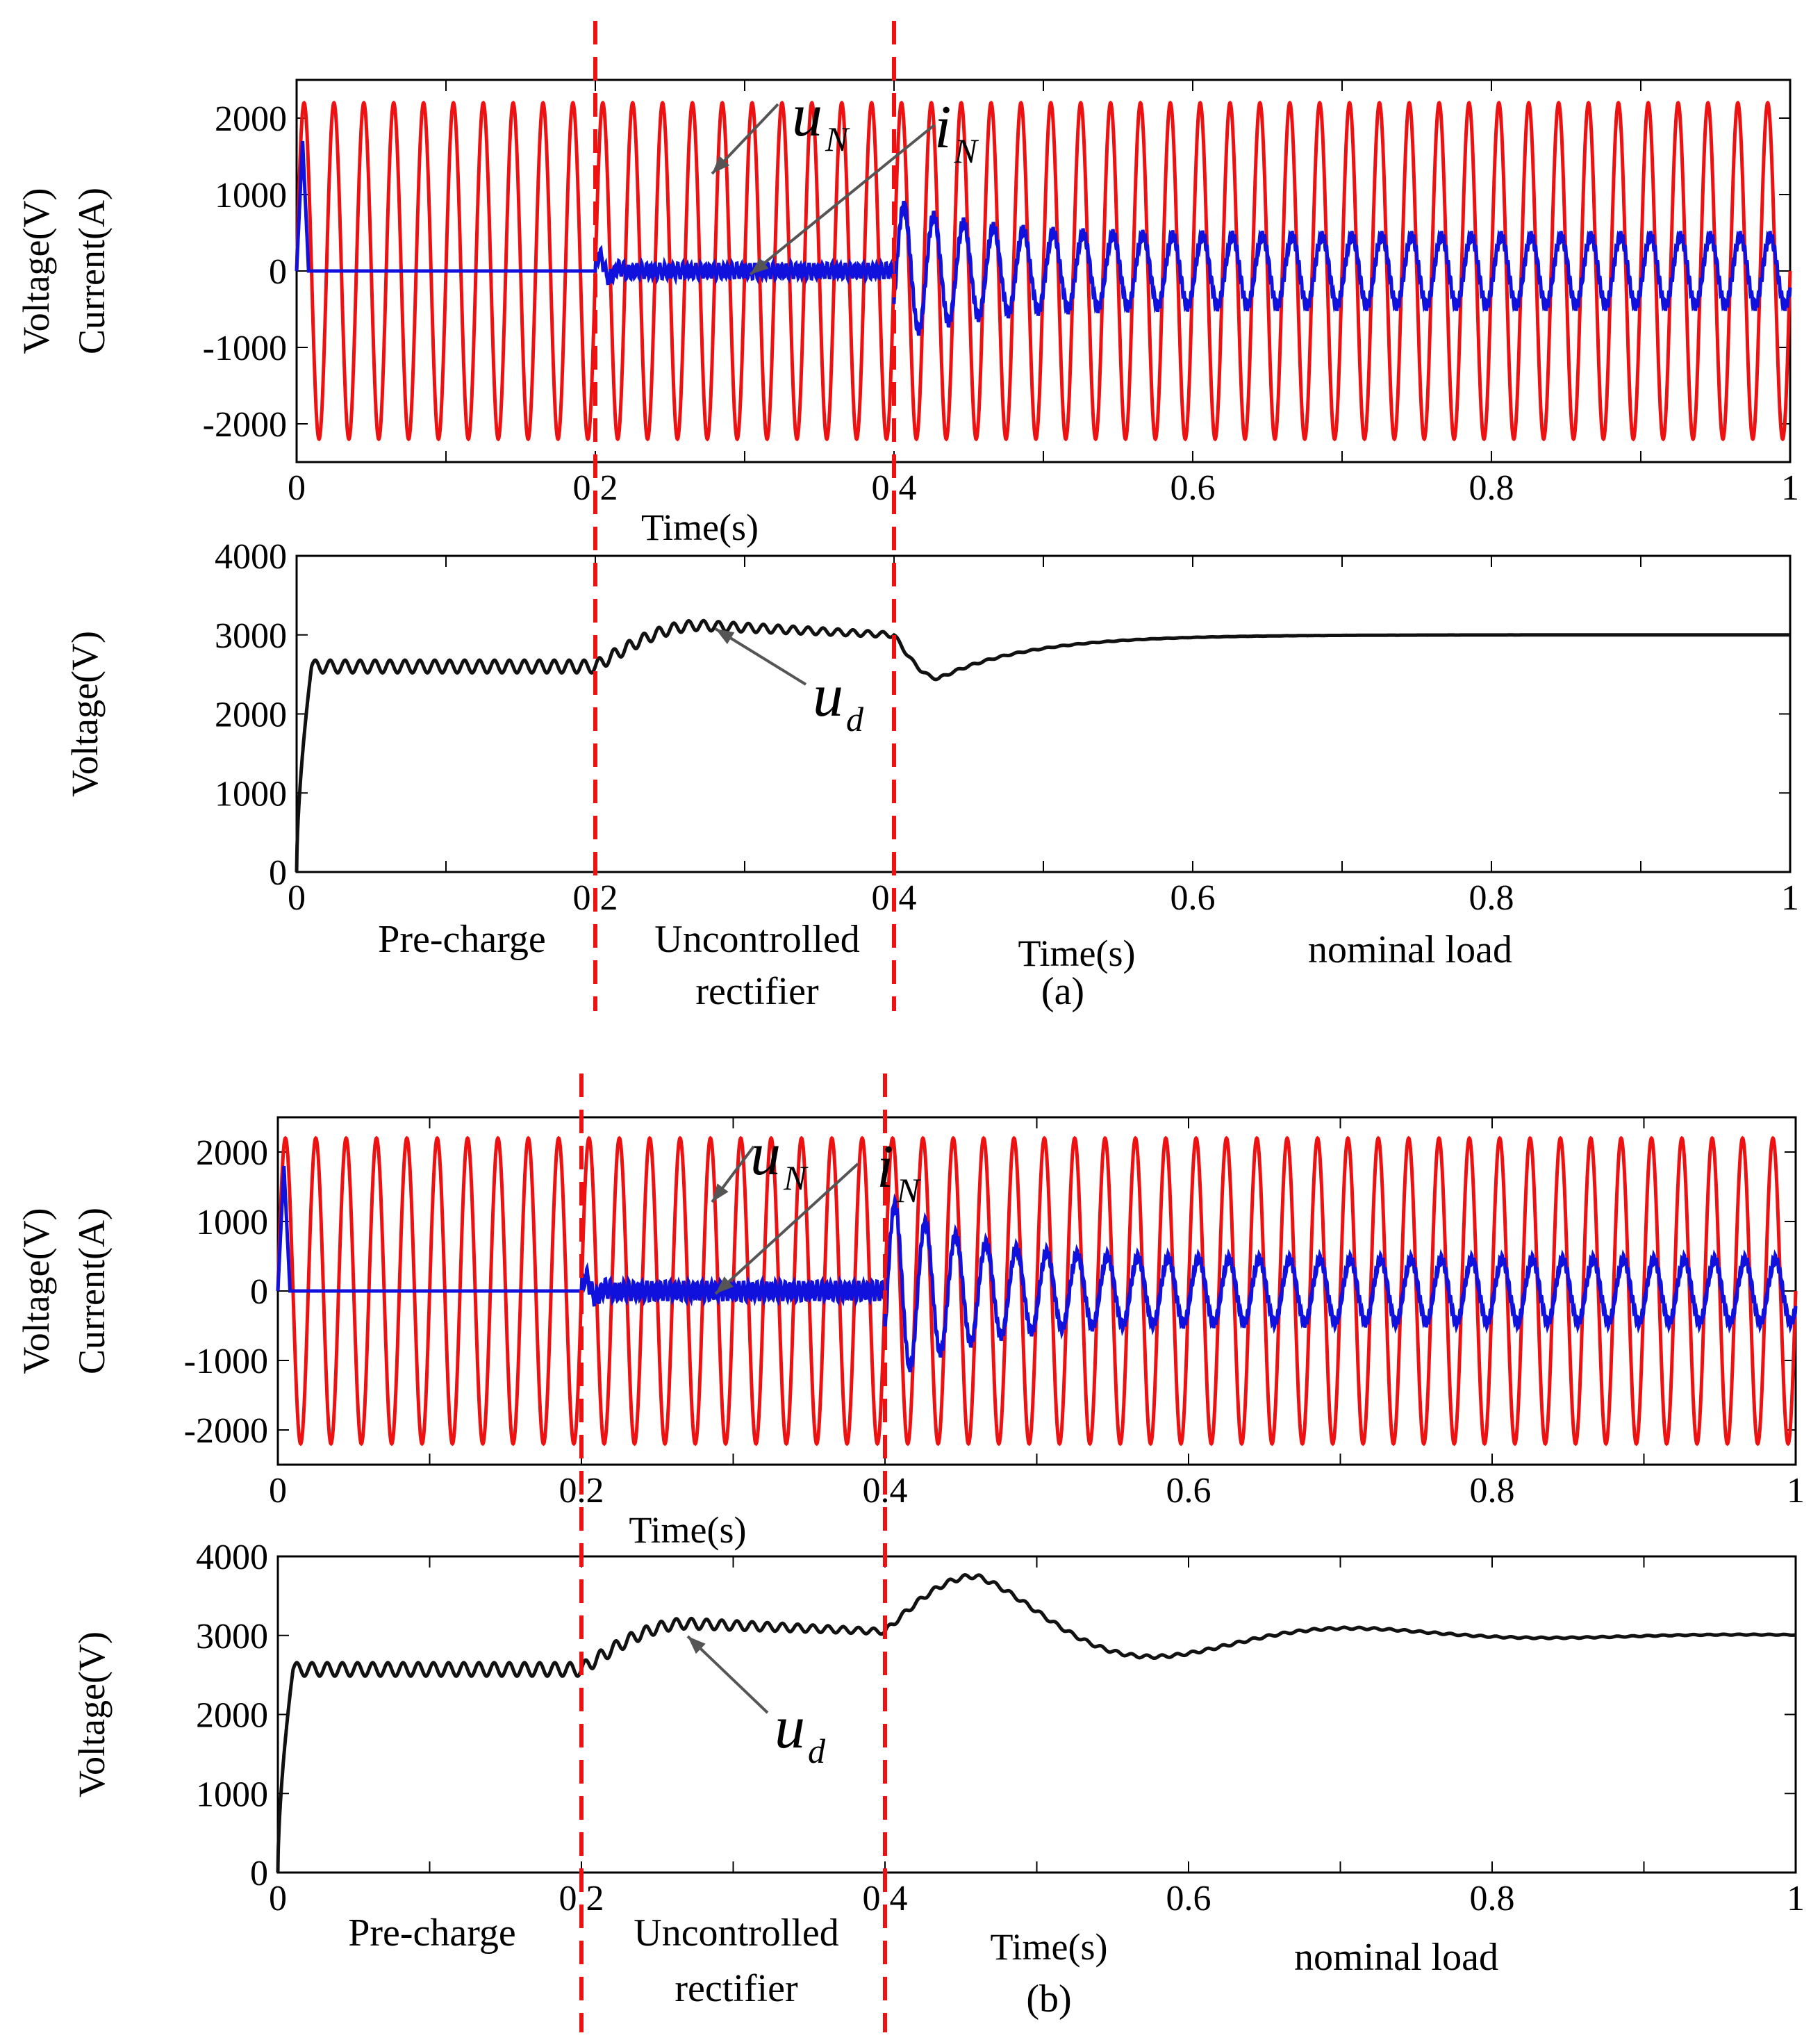 This screenshot has width=1820, height=2040. Describe the element at coordinates (1037, 1269) in the screenshot. I see `b-ac-current-iN-line` at that location.